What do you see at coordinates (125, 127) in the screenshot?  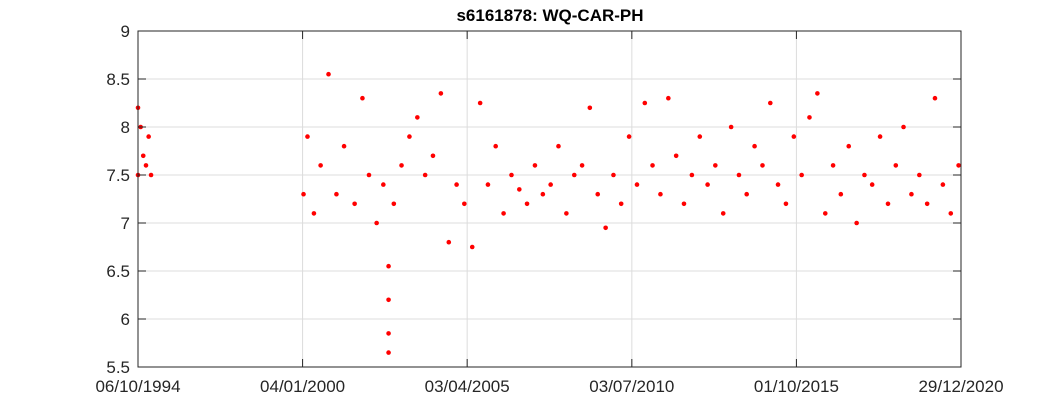 I see `y-tick-label: 8` at bounding box center [125, 127].